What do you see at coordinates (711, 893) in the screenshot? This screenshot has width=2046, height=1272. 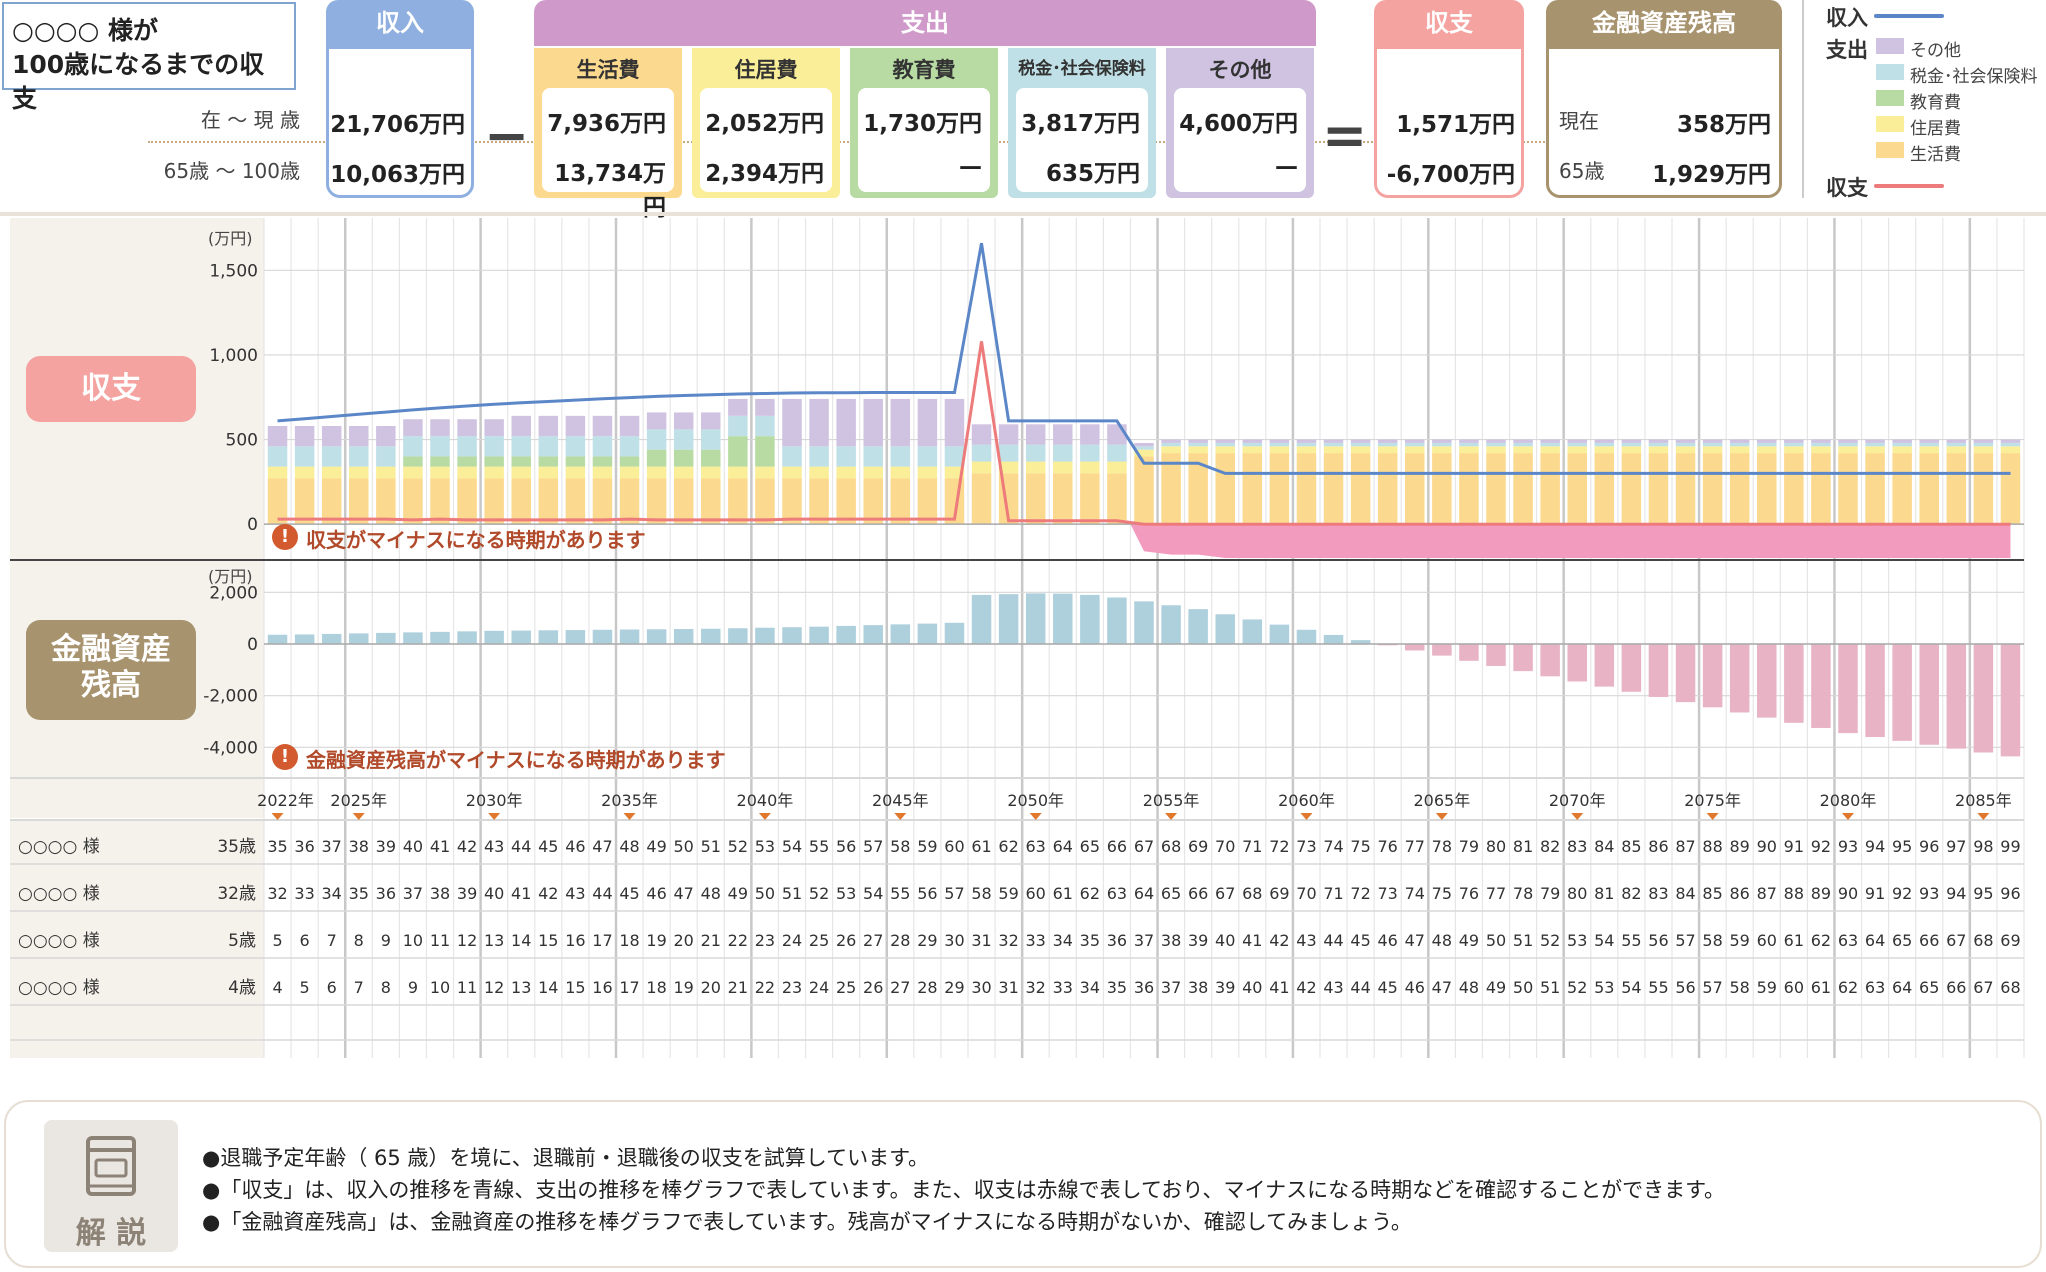 I see `table-age-cell: 48` at bounding box center [711, 893].